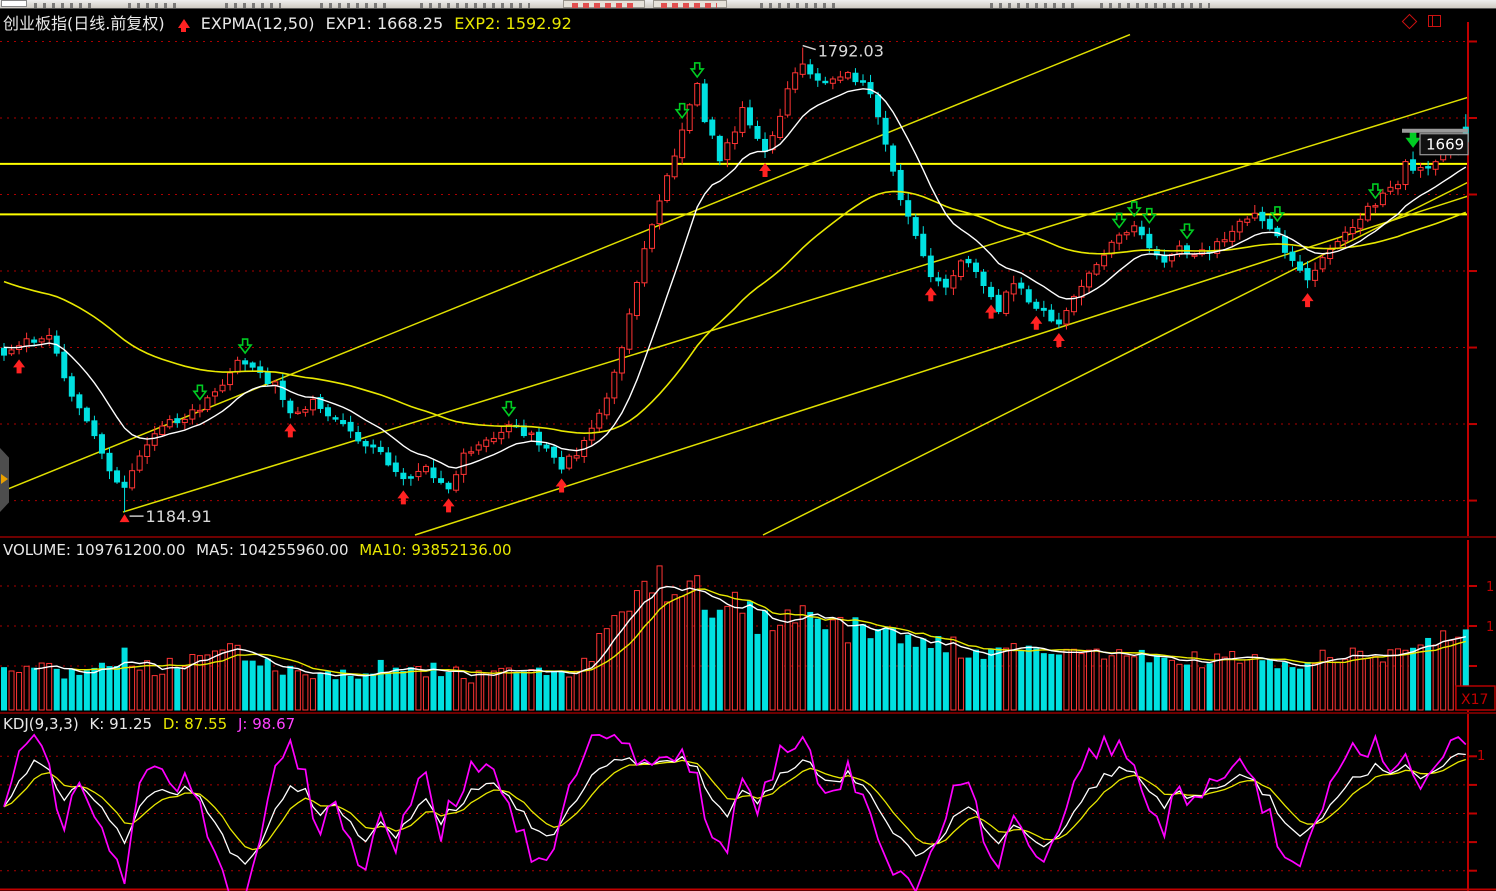 The width and height of the screenshot is (1496, 891). I want to click on app-icon, so click(14, 3).